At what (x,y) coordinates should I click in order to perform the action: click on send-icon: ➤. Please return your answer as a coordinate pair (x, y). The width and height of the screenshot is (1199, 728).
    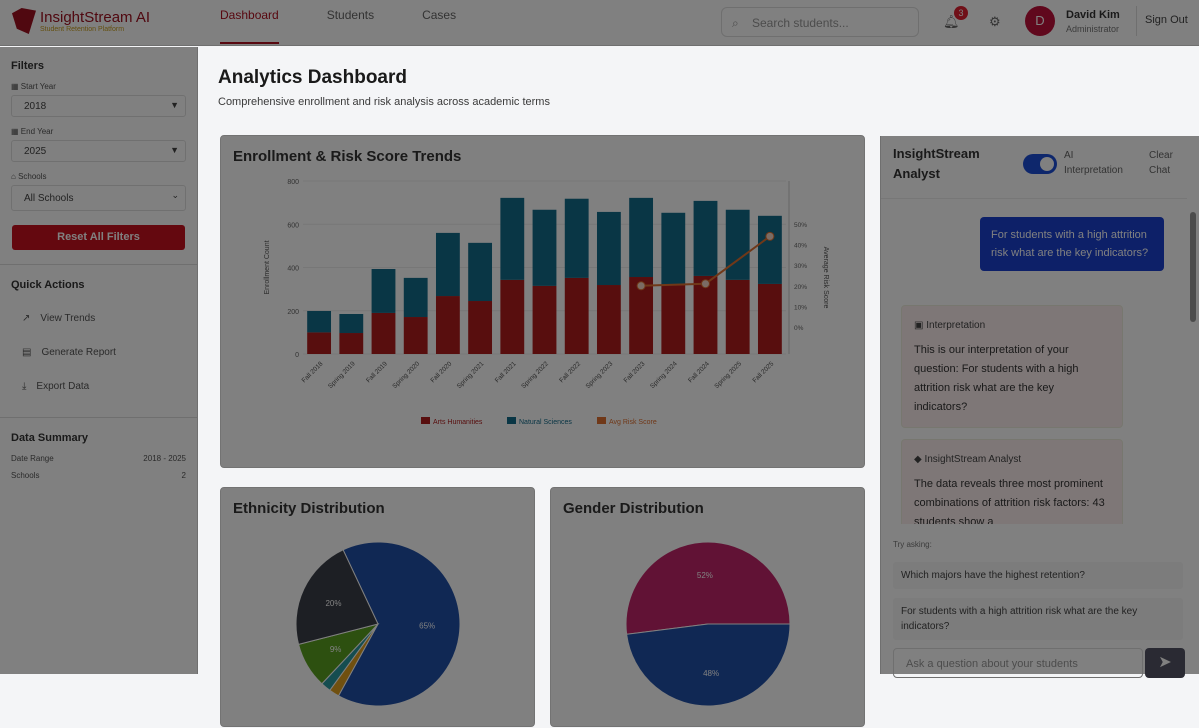
    Looking at the image, I should click on (1165, 662).